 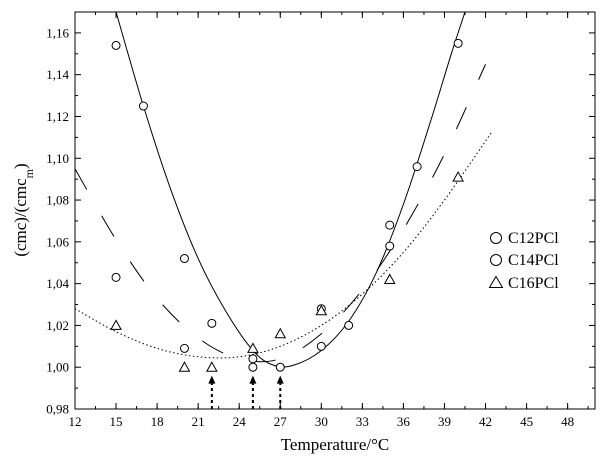 I want to click on y-tick-label: 1,04, so click(x=57, y=283).